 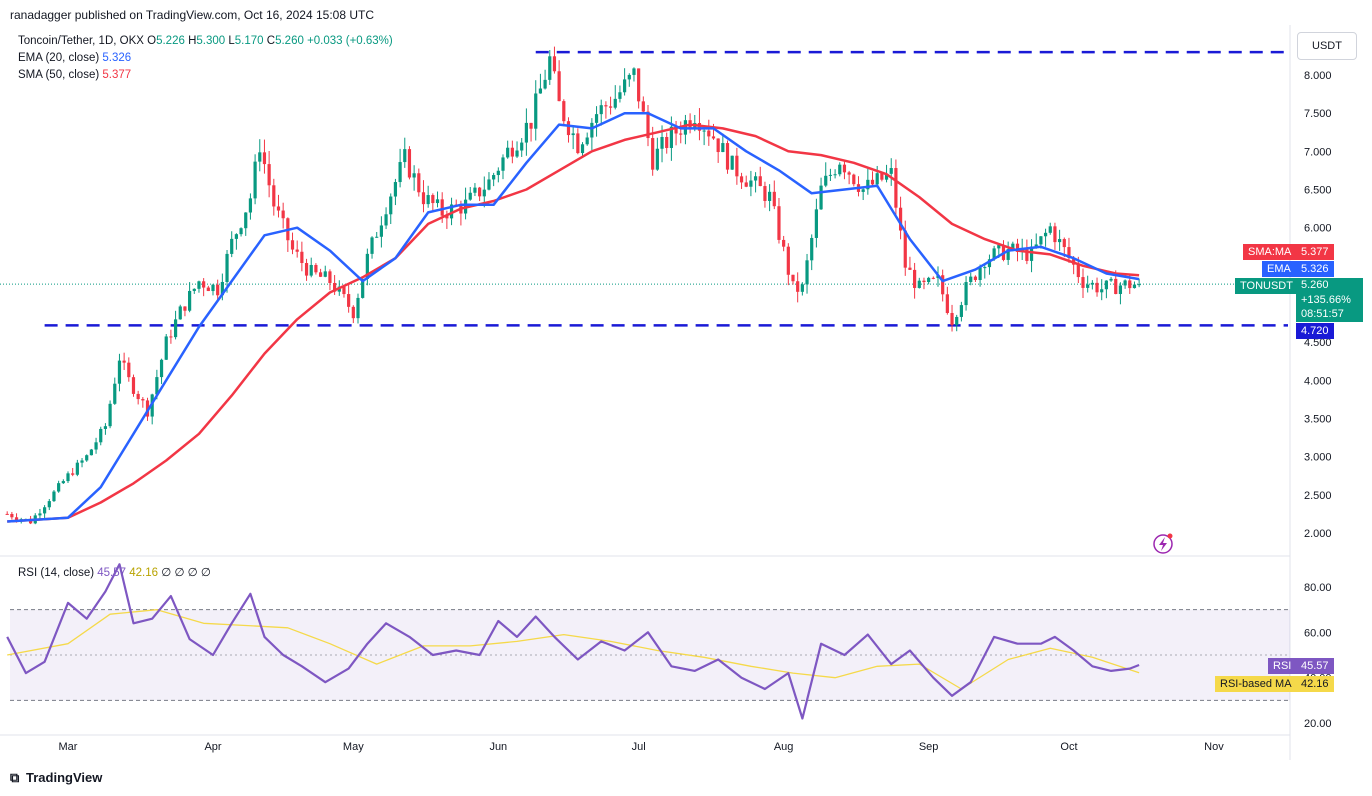 What do you see at coordinates (1318, 343) in the screenshot?
I see `price-tick-label: 4.500` at bounding box center [1318, 343].